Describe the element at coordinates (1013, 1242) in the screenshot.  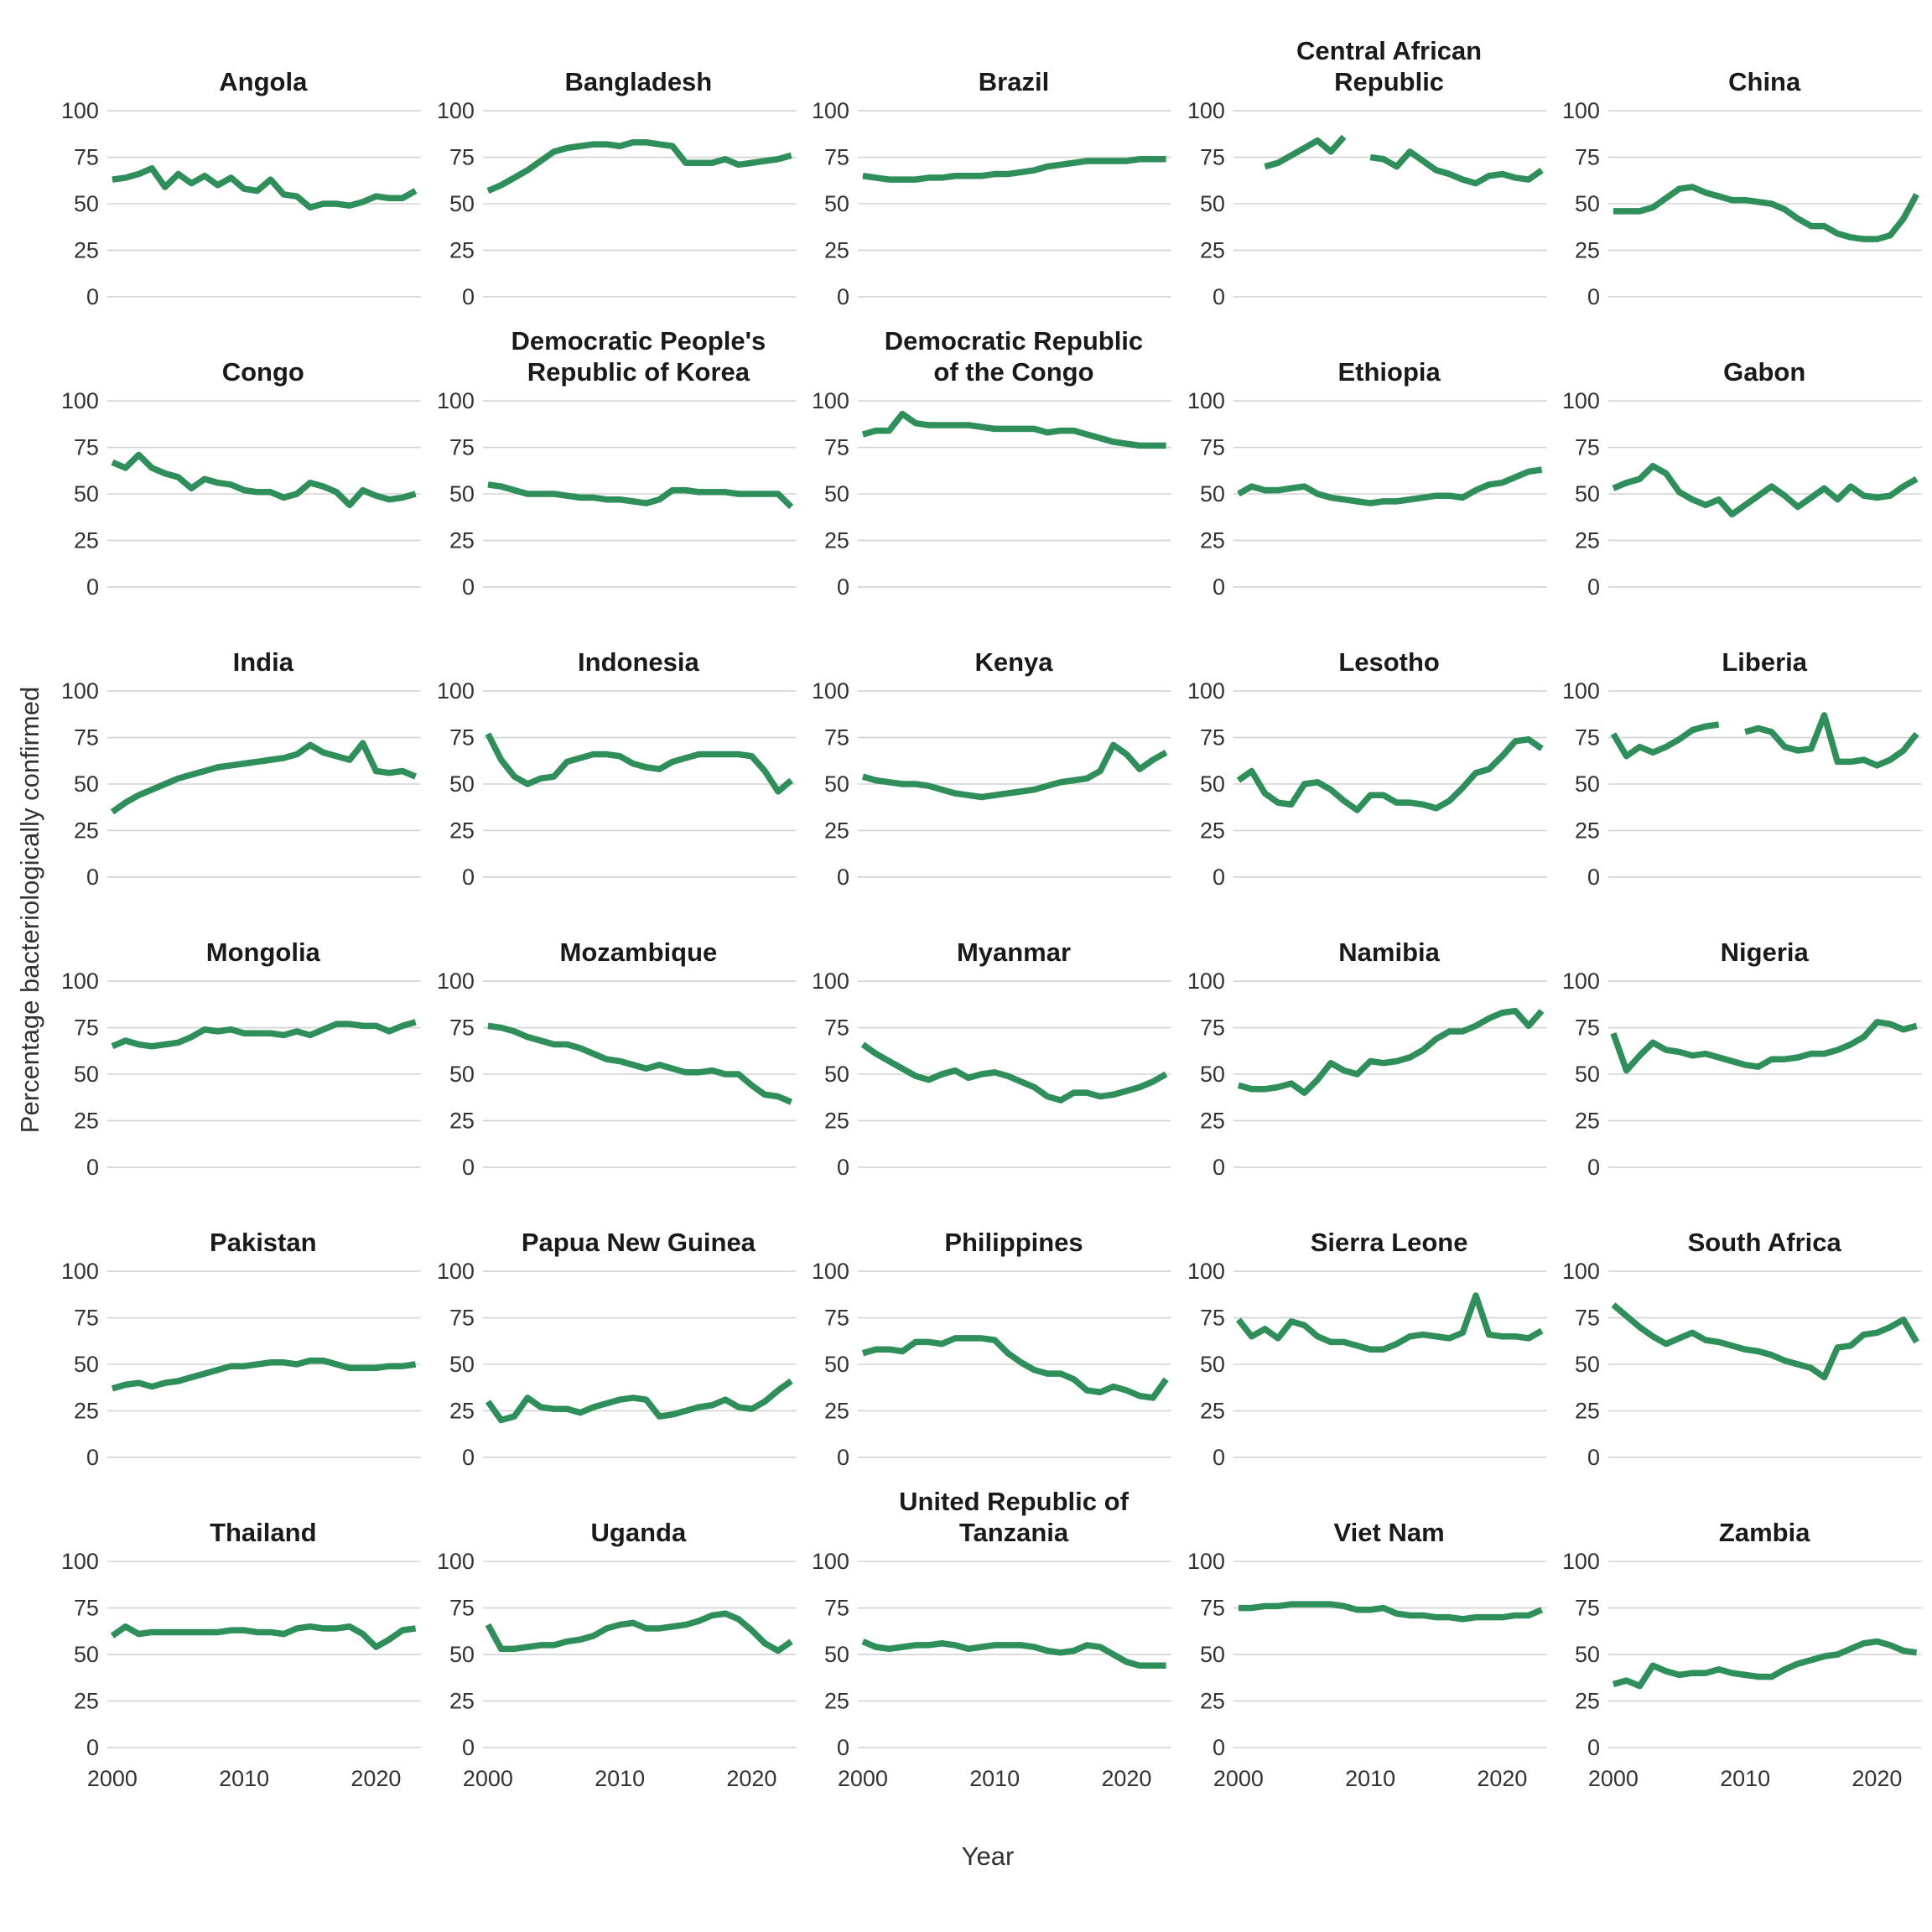
I see `facet-title: Philippines` at that location.